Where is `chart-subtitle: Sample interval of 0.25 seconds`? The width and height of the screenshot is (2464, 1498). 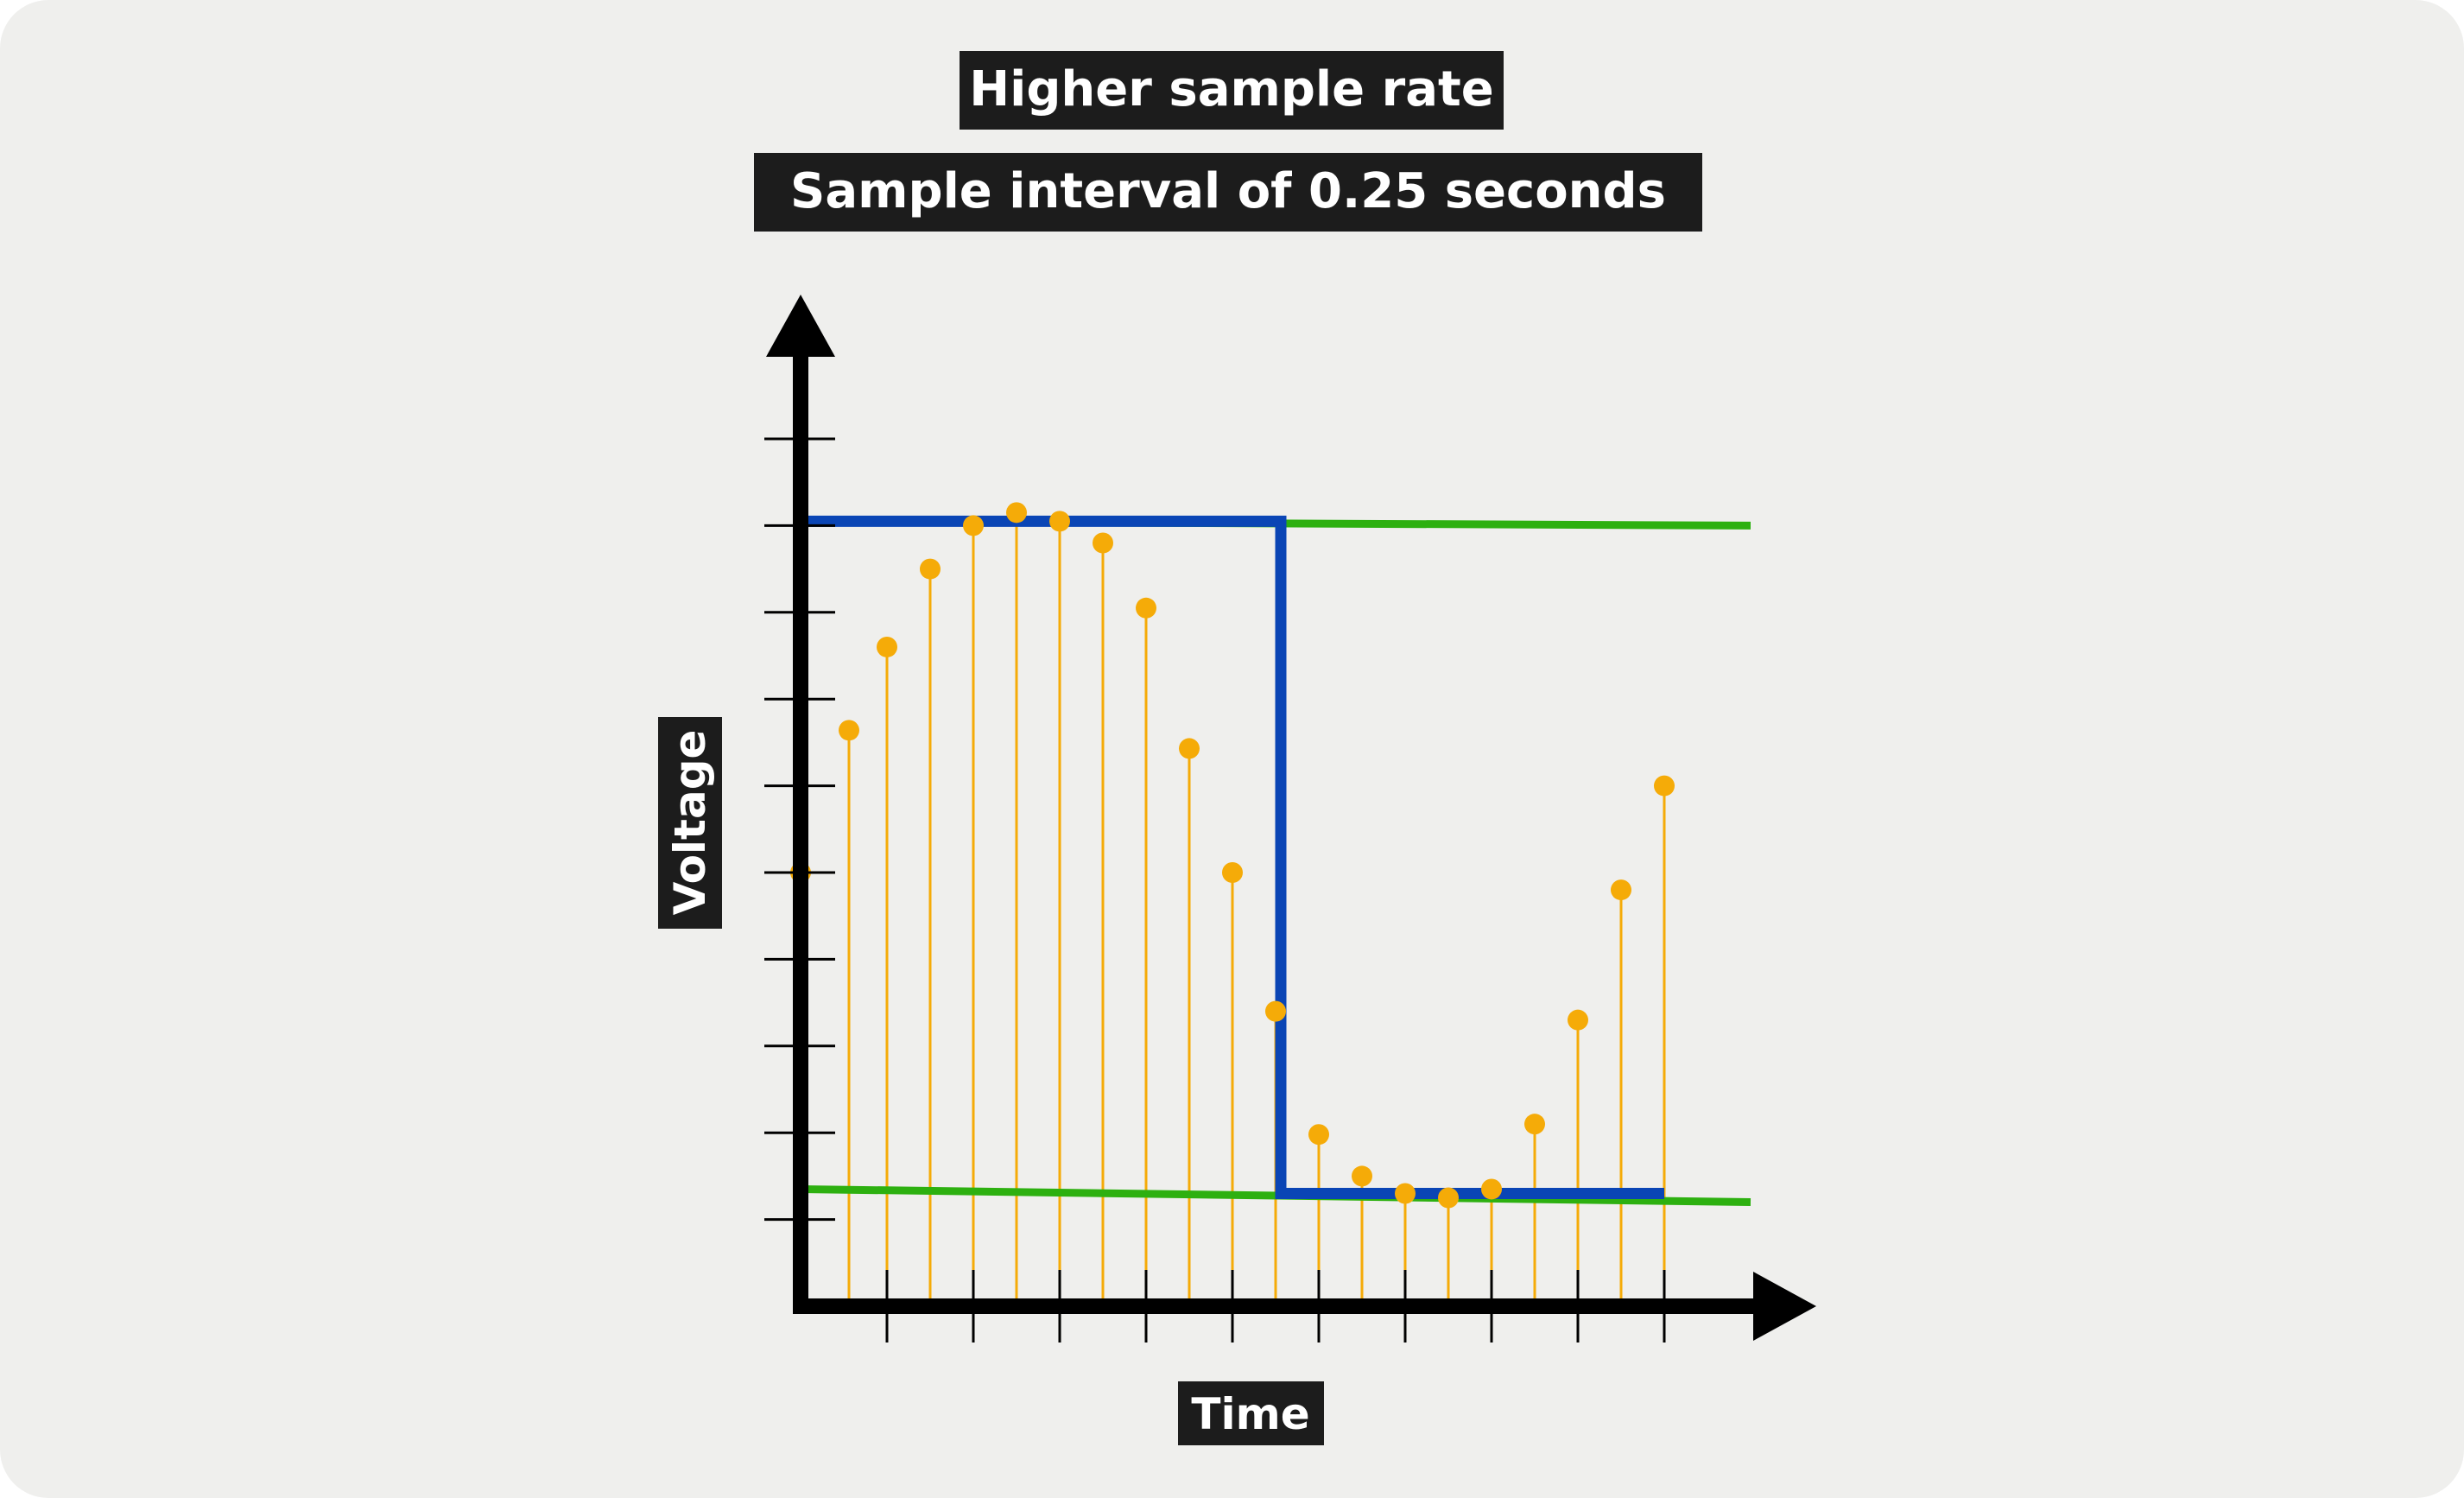
chart-subtitle: Sample interval of 0.25 seconds is located at coordinates (1228, 191).